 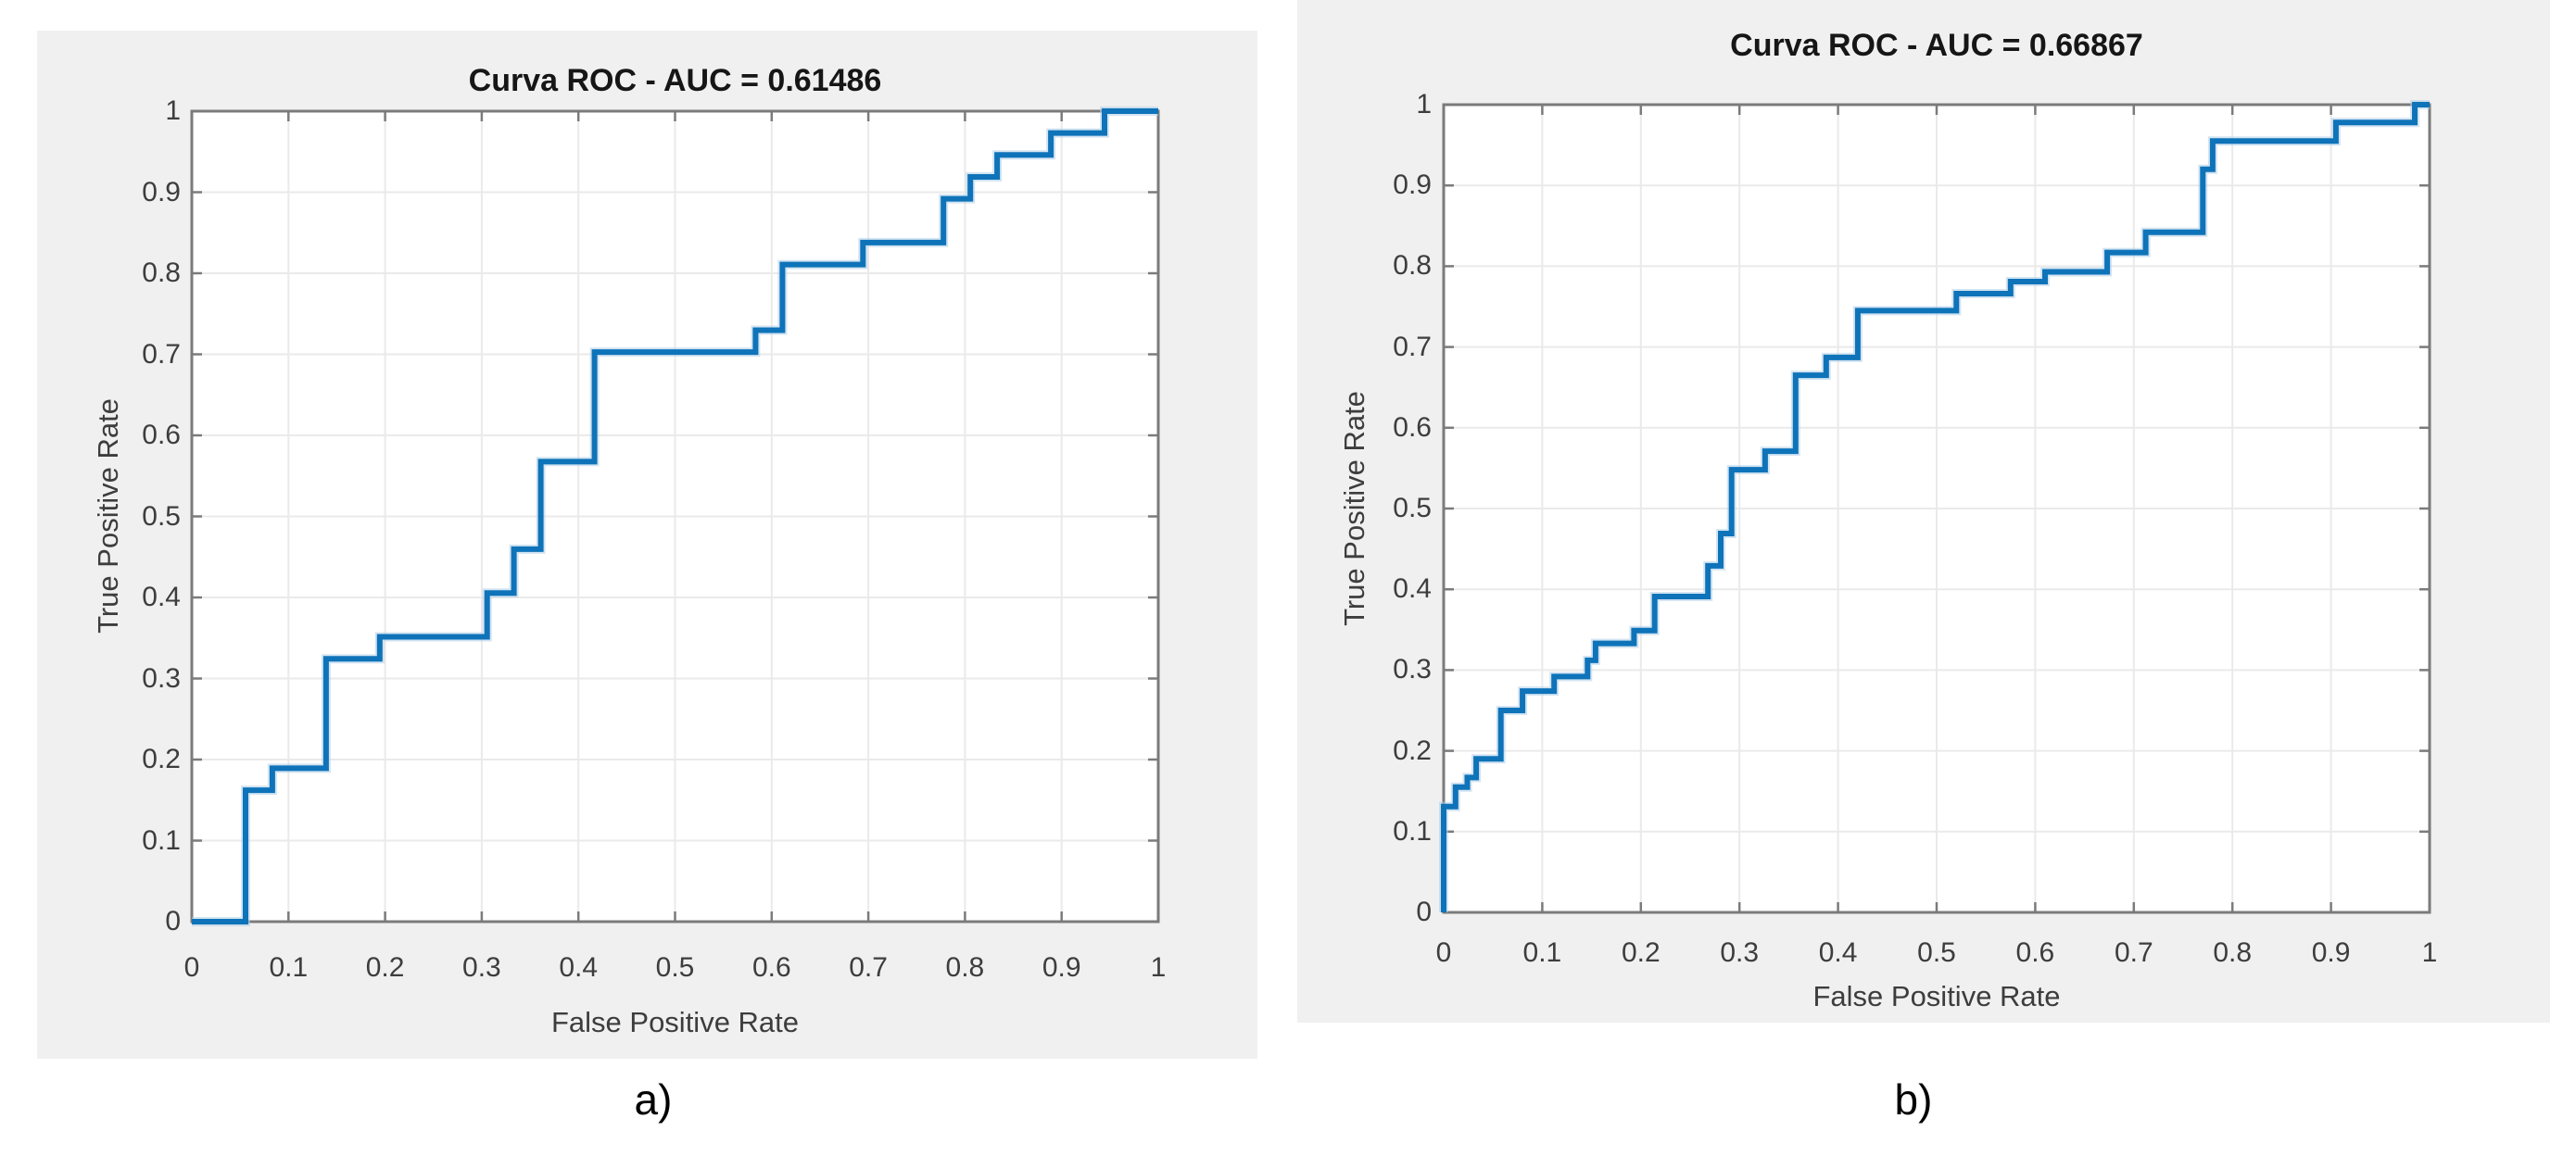 What do you see at coordinates (1937, 46) in the screenshot?
I see `chart-title-b: Curva ROC - AUC = 0.66867` at bounding box center [1937, 46].